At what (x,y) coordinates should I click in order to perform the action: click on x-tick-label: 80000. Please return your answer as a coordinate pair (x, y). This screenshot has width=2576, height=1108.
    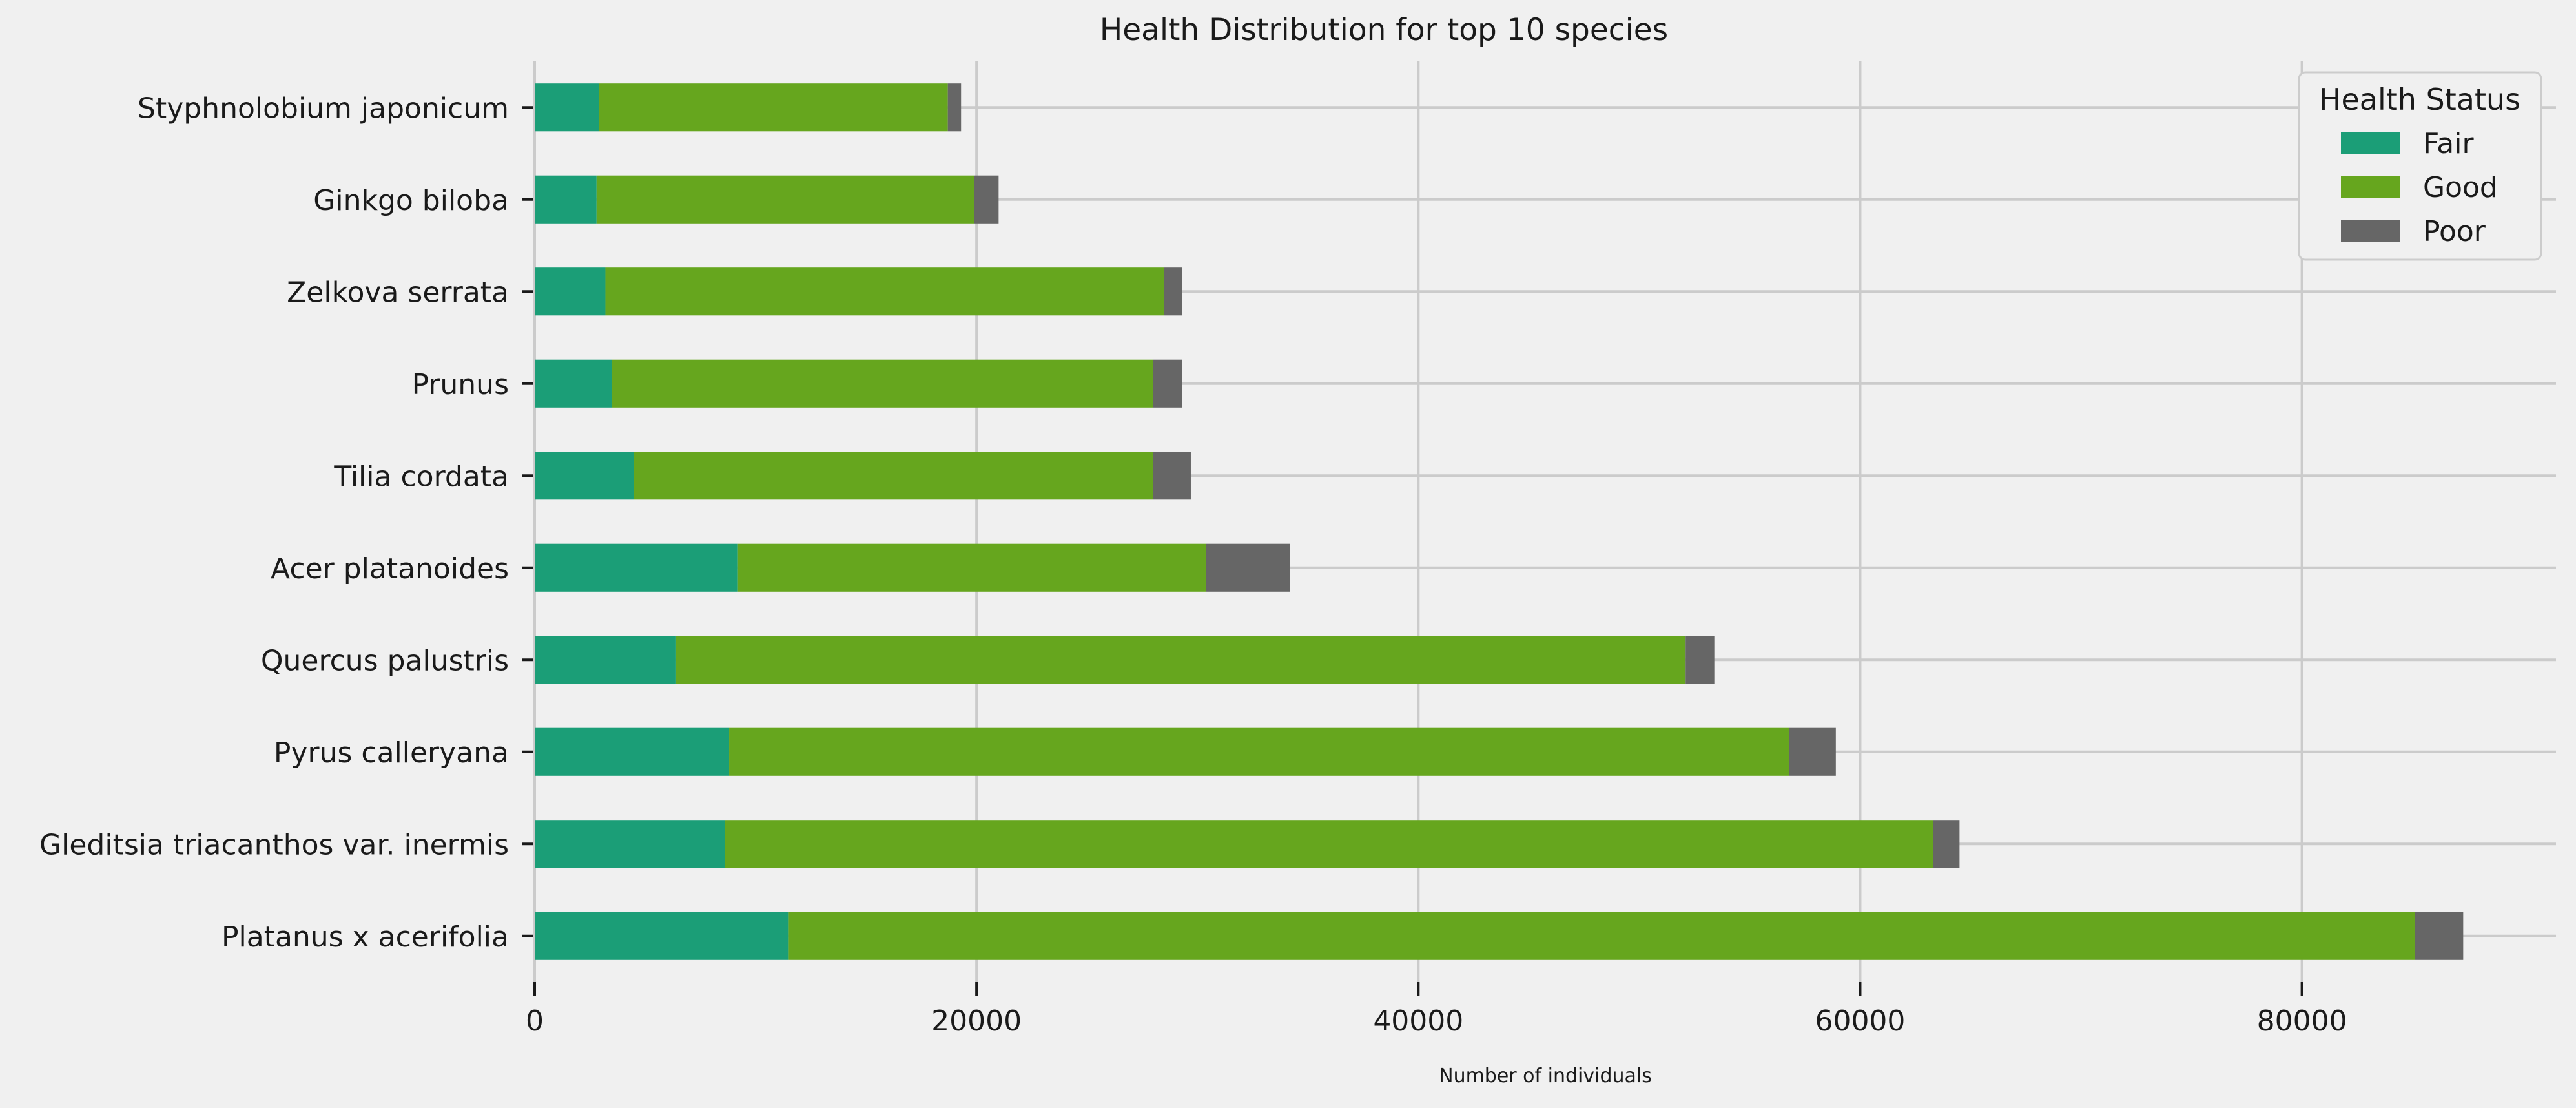
    Looking at the image, I should click on (2302, 1022).